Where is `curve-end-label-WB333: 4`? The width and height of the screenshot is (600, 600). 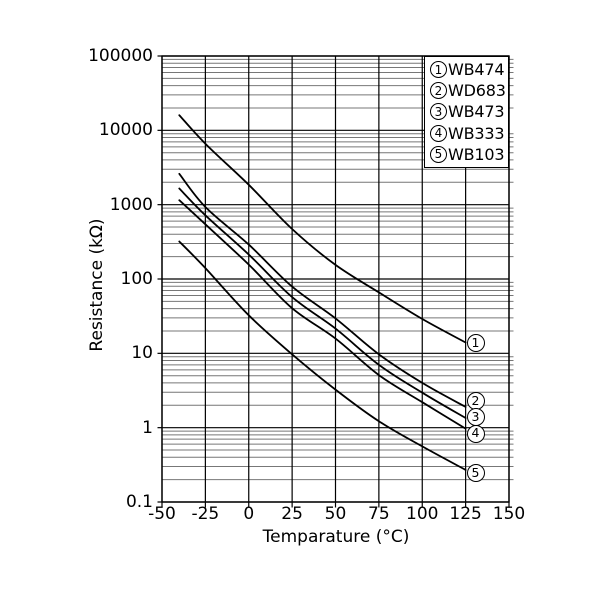
curve-end-label-WB333: 4 is located at coordinates (475, 433).